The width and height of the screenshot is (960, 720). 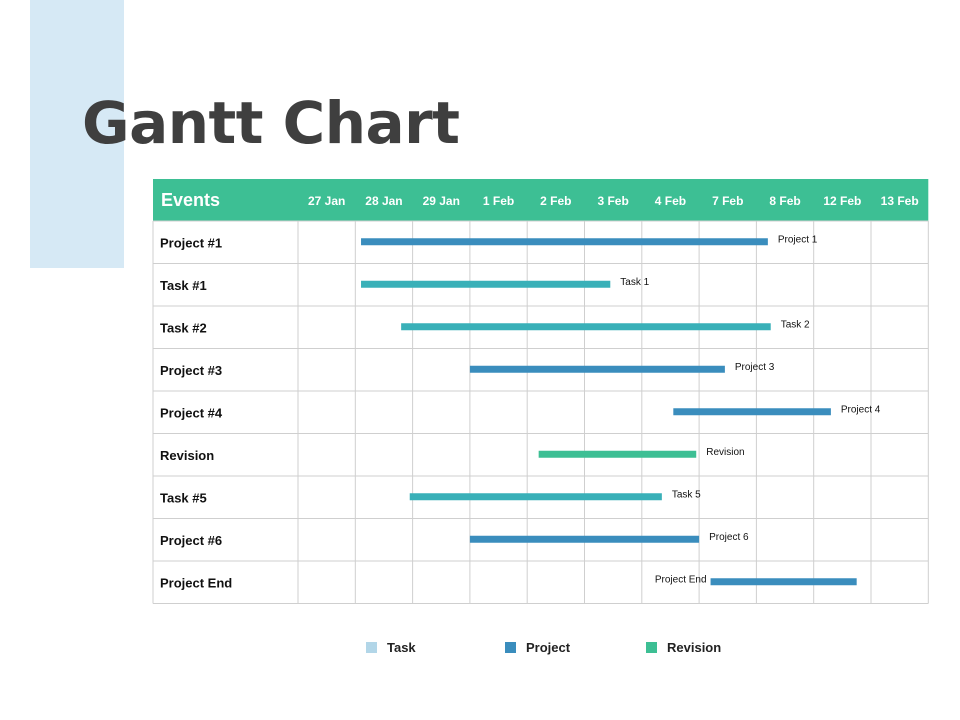 What do you see at coordinates (755, 367) in the screenshot?
I see `bar-label: Project 3` at bounding box center [755, 367].